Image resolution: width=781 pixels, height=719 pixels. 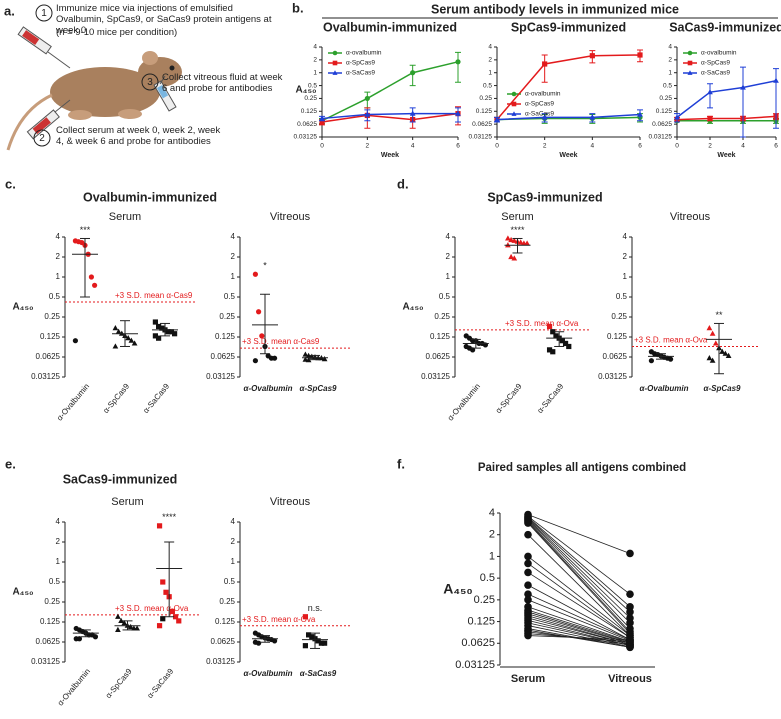 I want to click on x-tick-label: α-SaCas9, so click(x=318, y=673).